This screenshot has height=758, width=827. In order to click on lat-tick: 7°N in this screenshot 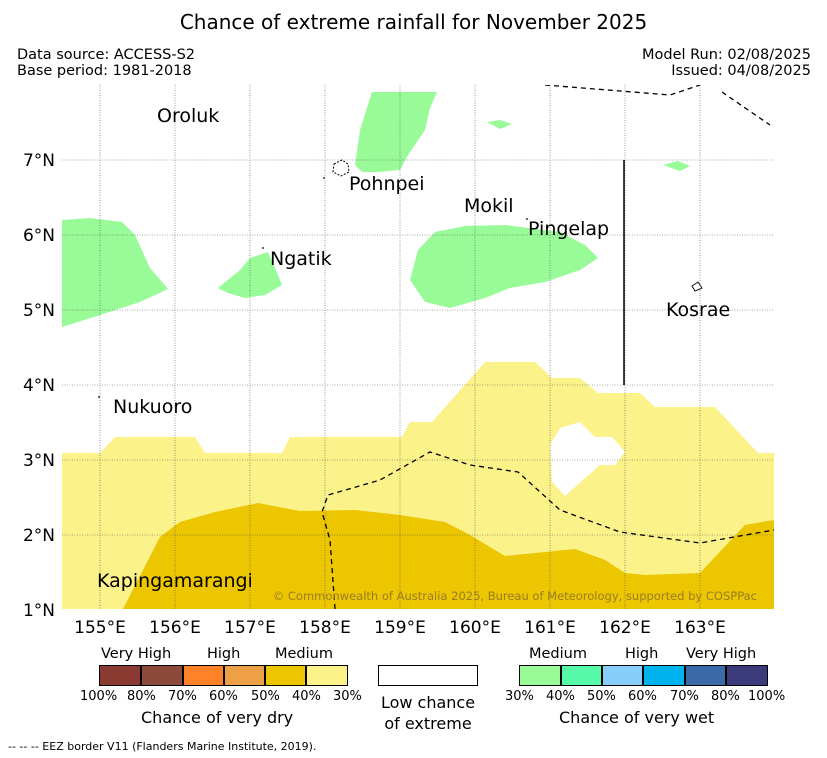, I will do `click(39, 161)`.